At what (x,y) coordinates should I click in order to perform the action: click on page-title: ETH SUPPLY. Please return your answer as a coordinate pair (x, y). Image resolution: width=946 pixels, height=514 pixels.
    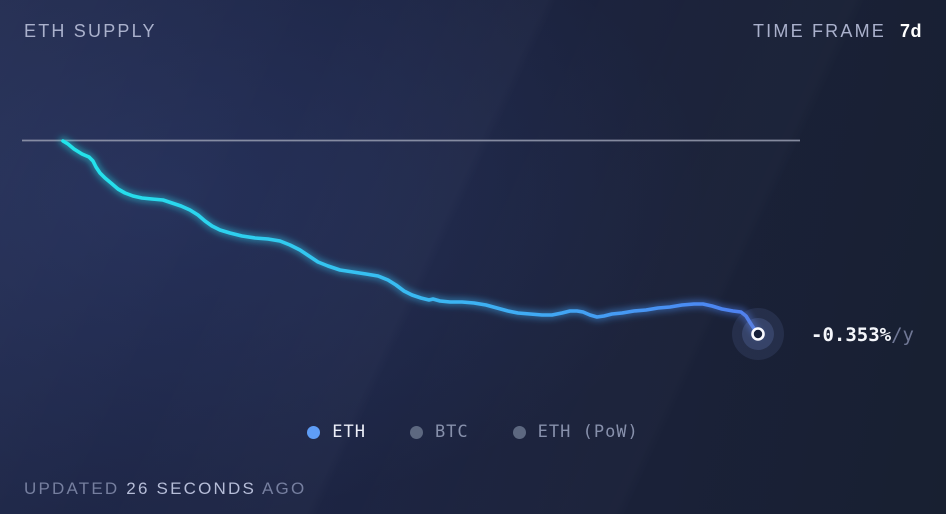
    Looking at the image, I should click on (90, 31).